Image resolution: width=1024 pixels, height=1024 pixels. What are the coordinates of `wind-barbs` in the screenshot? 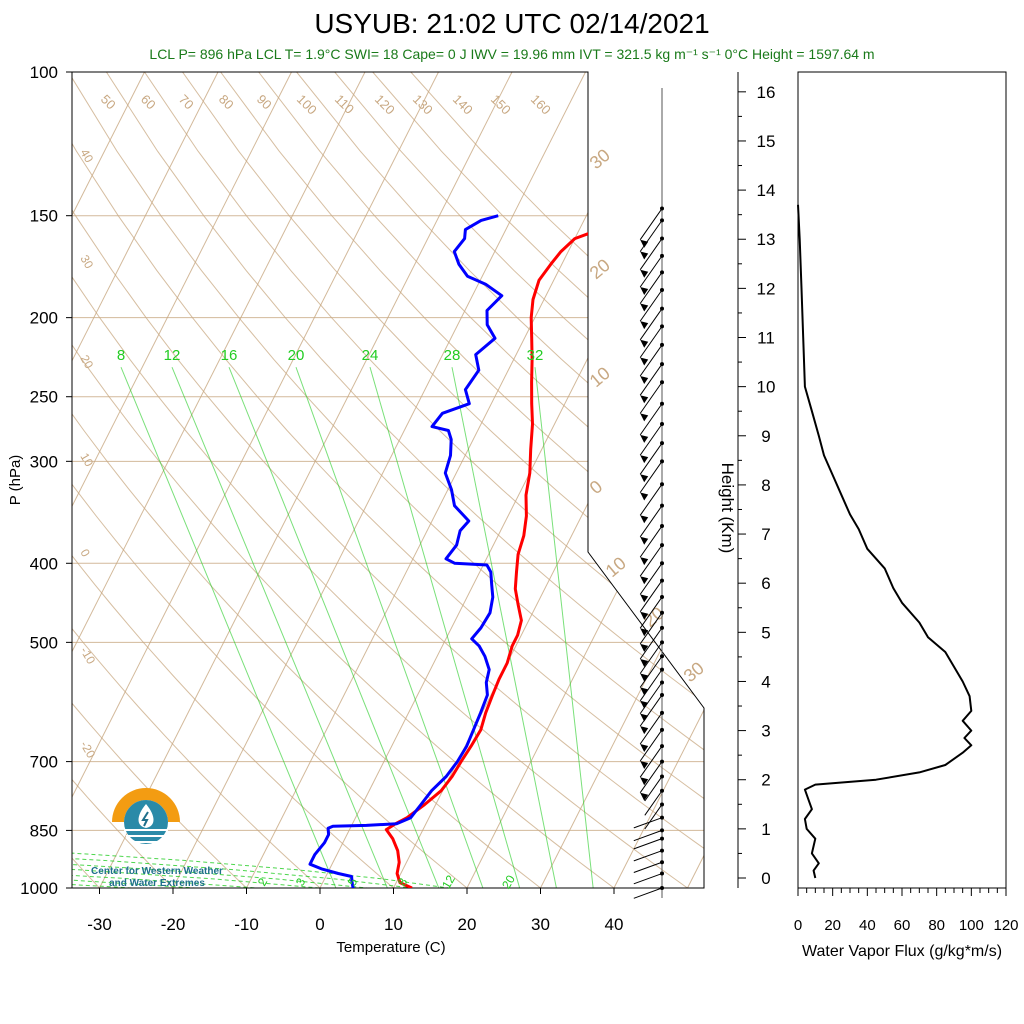 It's located at (648, 493).